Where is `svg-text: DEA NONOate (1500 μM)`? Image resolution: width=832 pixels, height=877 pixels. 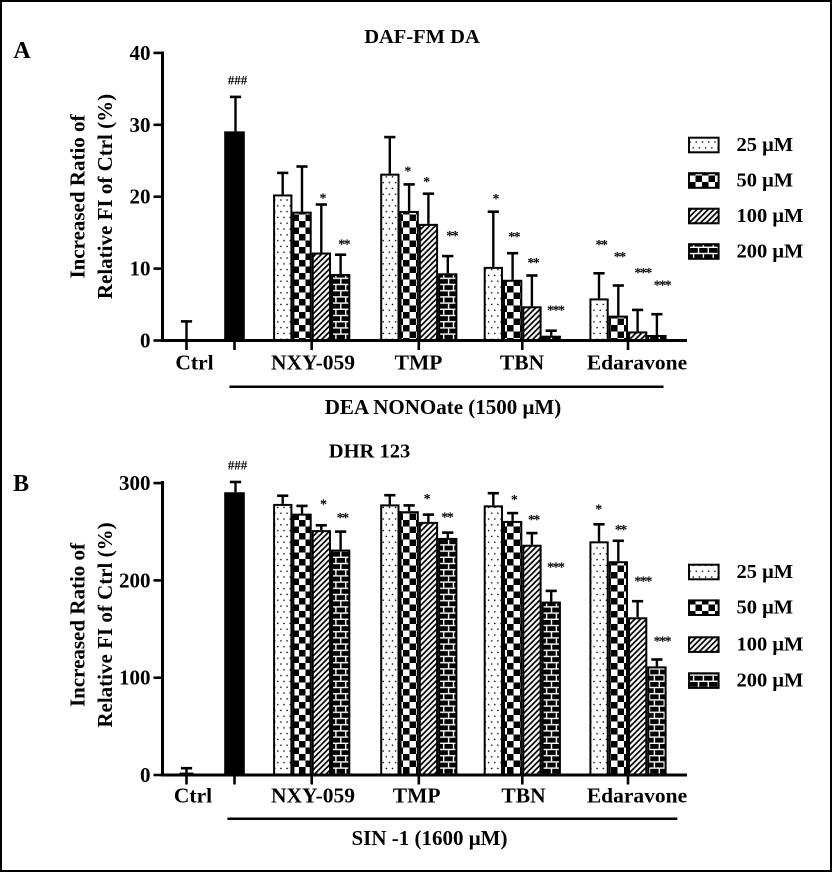
svg-text: DEA NONOate (1500 μM) is located at coordinates (443, 407).